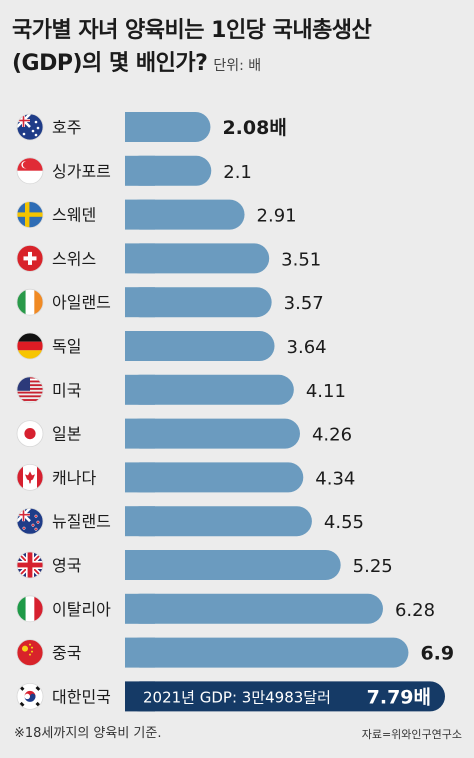 The image size is (474, 758). Describe the element at coordinates (30, 521) in the screenshot. I see `new-zealand-flag-outline` at that location.